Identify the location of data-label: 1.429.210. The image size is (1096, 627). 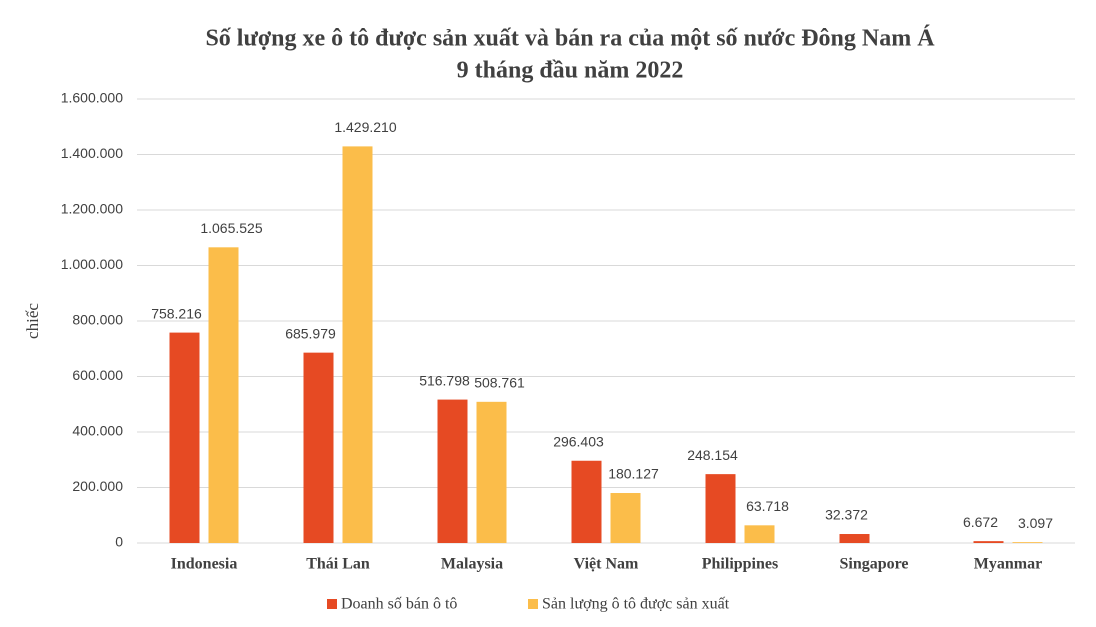
(365, 127).